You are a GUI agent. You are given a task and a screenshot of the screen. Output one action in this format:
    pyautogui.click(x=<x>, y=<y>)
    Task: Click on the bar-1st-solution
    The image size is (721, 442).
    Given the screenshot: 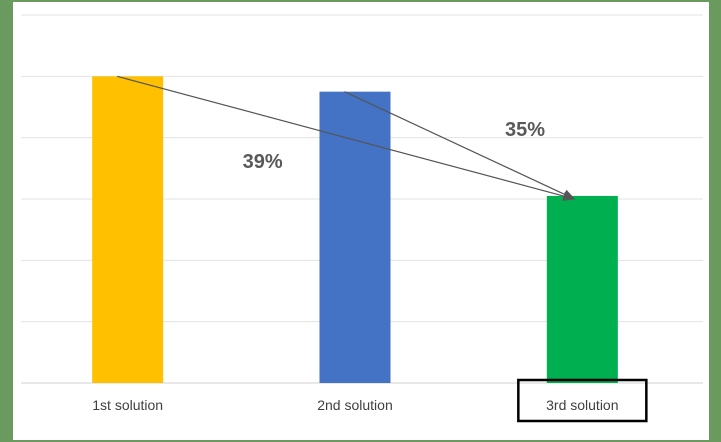 What is the action you would take?
    pyautogui.click(x=128, y=229)
    